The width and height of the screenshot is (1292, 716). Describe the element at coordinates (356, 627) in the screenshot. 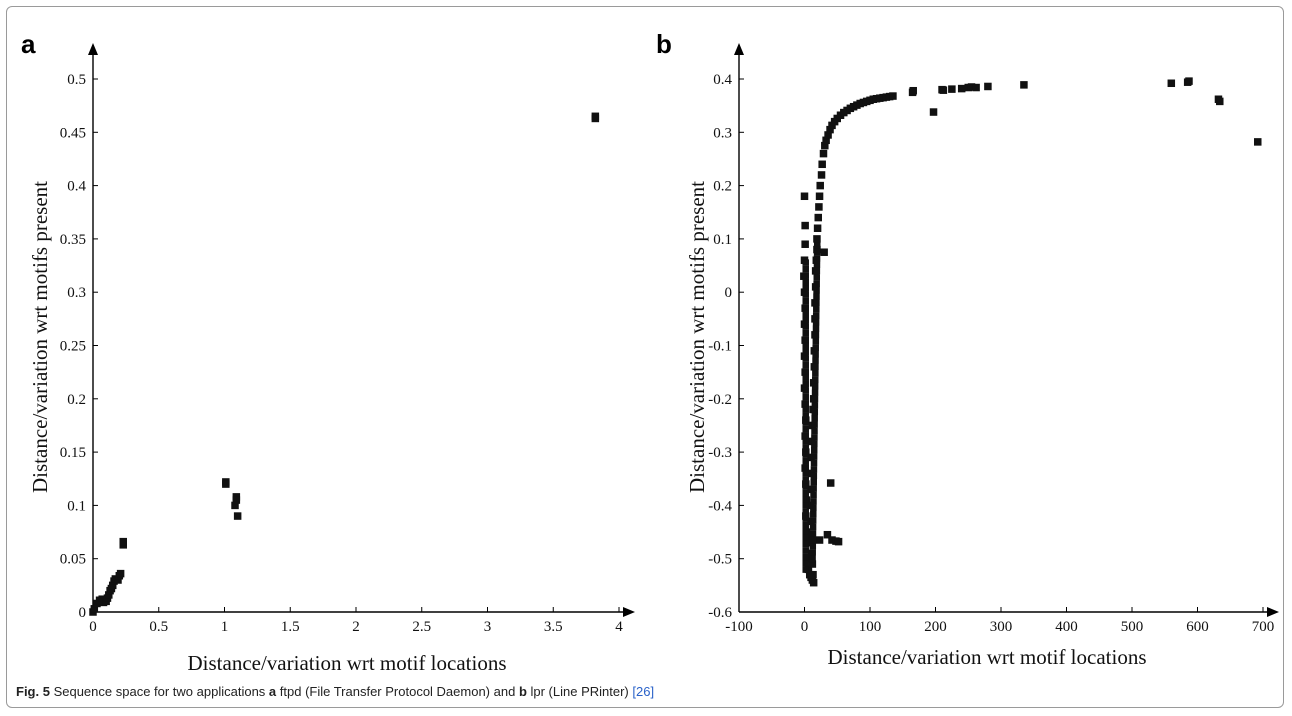

I see `panel-a-x-tick-label: 2` at that location.